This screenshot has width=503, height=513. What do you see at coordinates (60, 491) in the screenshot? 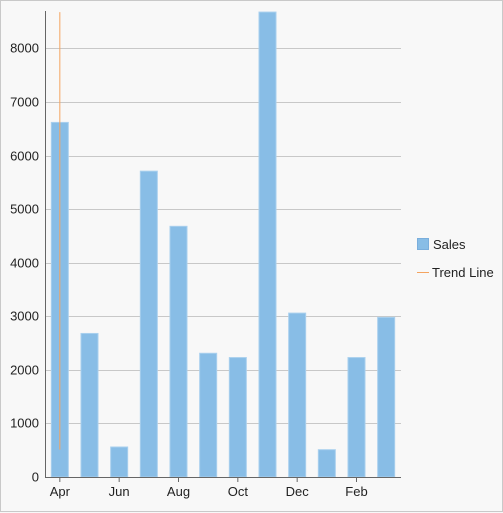
I see `x-tick-label: Apr` at bounding box center [60, 491].